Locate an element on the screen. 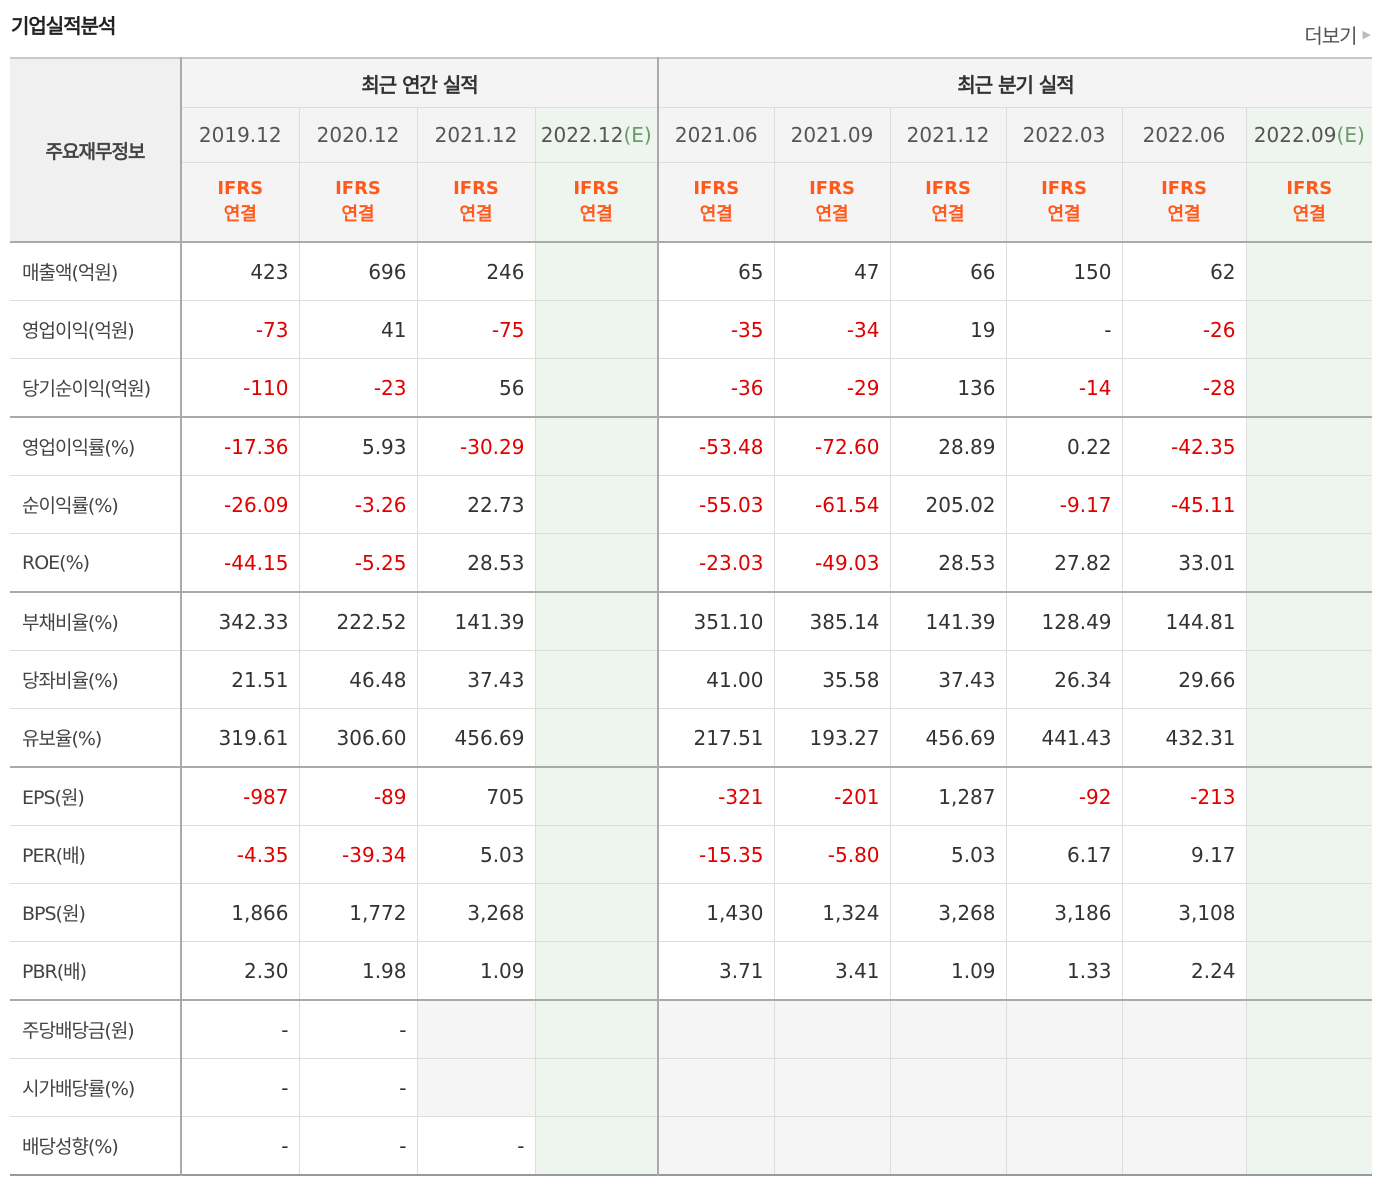 The width and height of the screenshot is (1388, 1177). table-row: PBR(배) 2.30 1.98 1.09 3.71 3.41 1.09 1.33 2.24 is located at coordinates (691, 971).